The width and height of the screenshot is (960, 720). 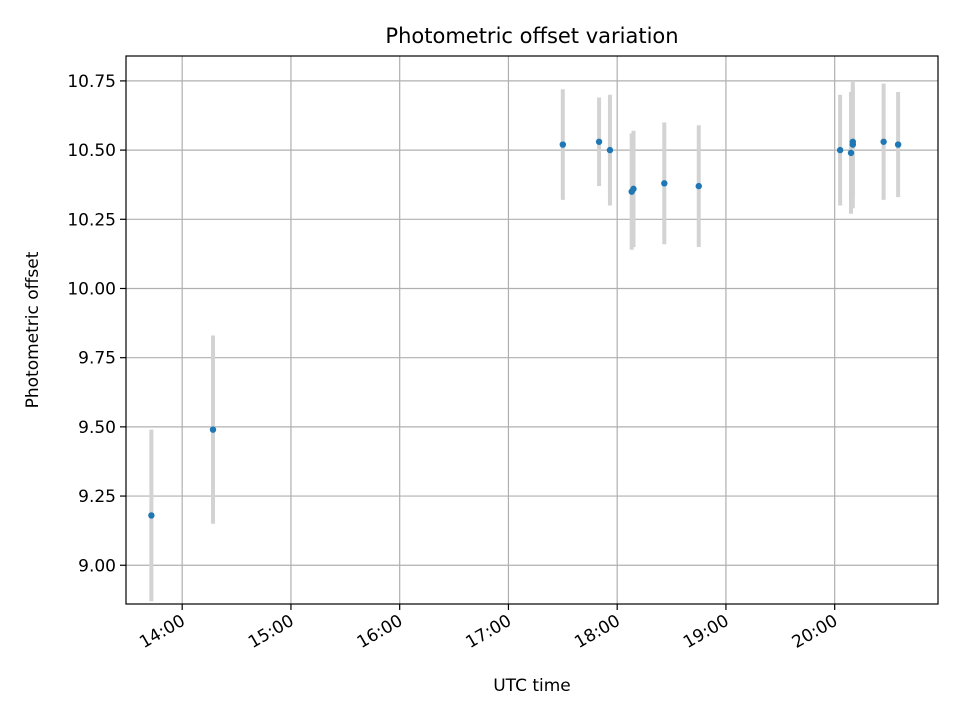 I want to click on x-axis-title: UTC time, so click(x=532, y=686).